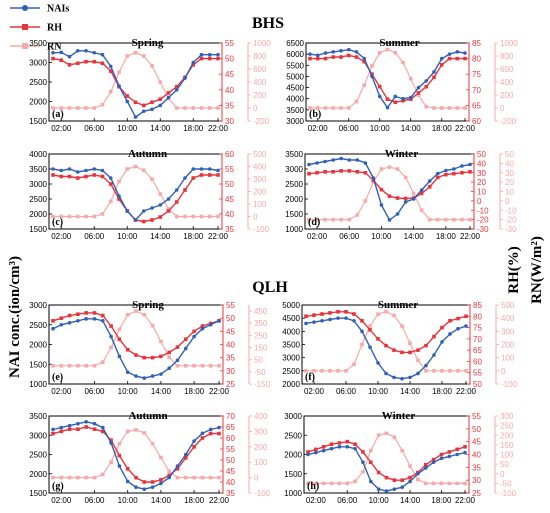 This screenshot has height=513, width=550. Describe the element at coordinates (295, 121) in the screenshot. I see `nai-tick-label: 3000` at that location.